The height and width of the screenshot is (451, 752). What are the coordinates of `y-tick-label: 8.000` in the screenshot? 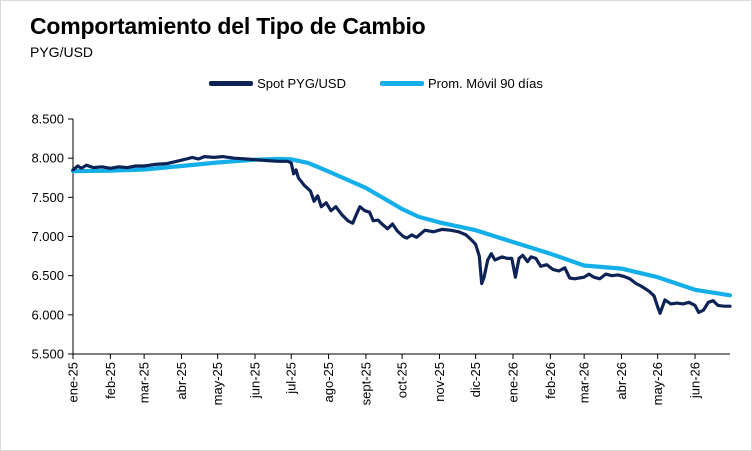 It's located at (47, 158).